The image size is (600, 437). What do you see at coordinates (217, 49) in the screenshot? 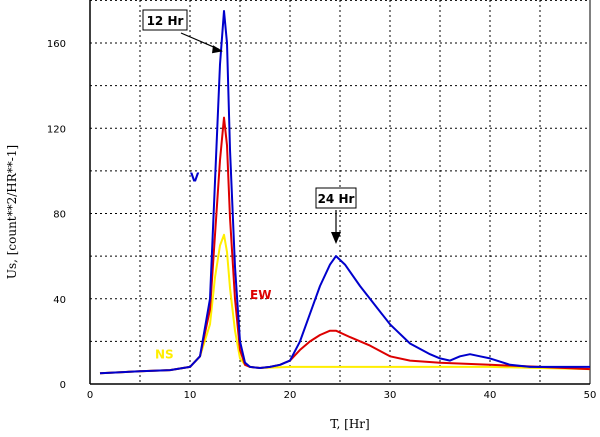
I see `callout-arrowhead-12hr` at bounding box center [217, 49].